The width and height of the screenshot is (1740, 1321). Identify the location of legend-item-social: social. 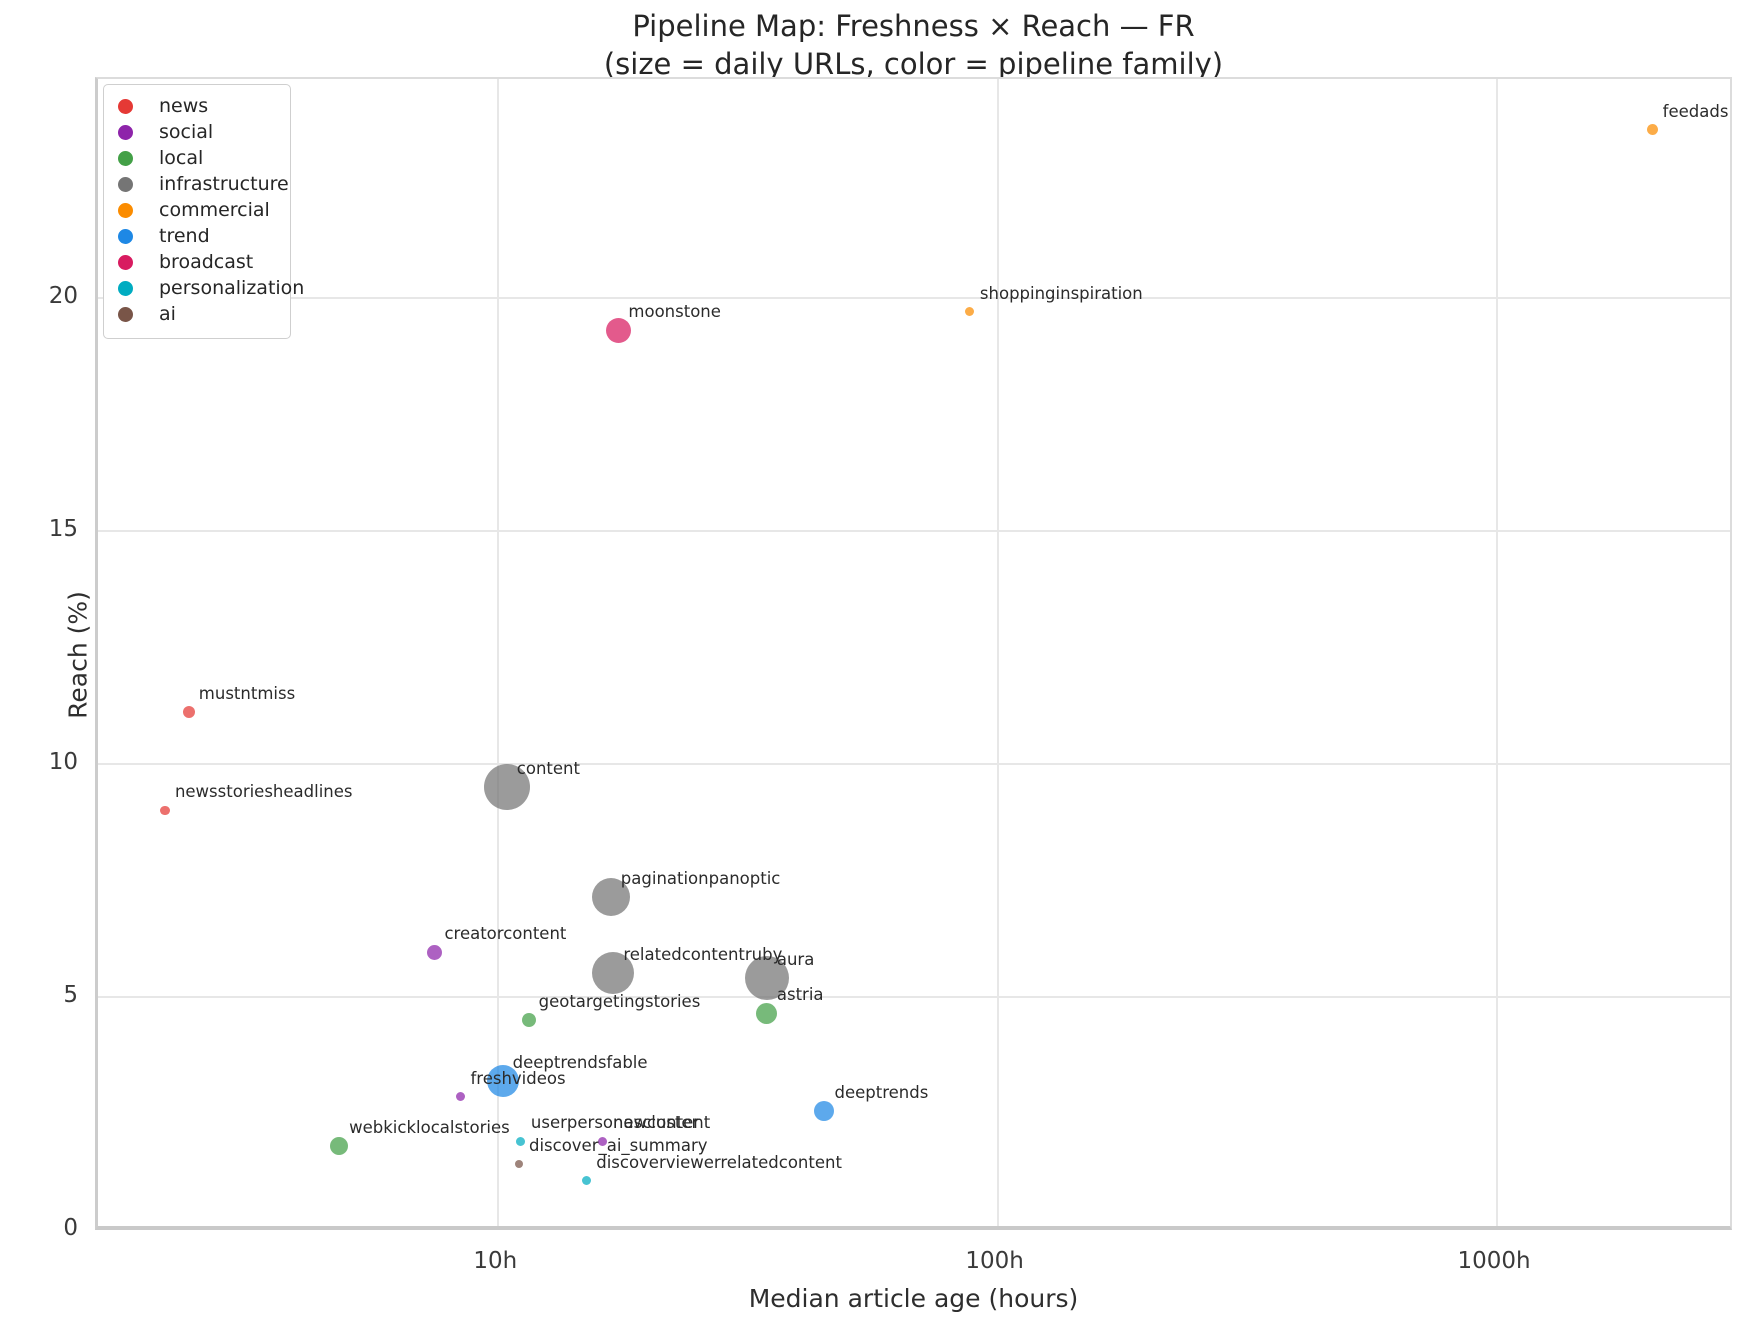
(197, 132).